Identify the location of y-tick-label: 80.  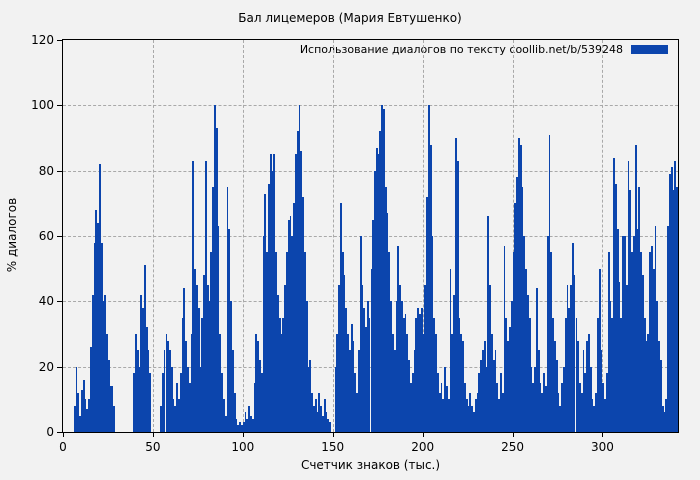
(46, 170).